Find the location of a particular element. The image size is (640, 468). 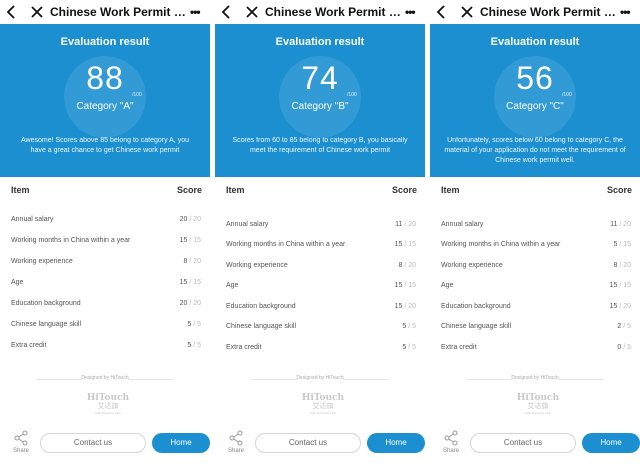

table-row: Extra credit 0 / 5 is located at coordinates (535, 351).